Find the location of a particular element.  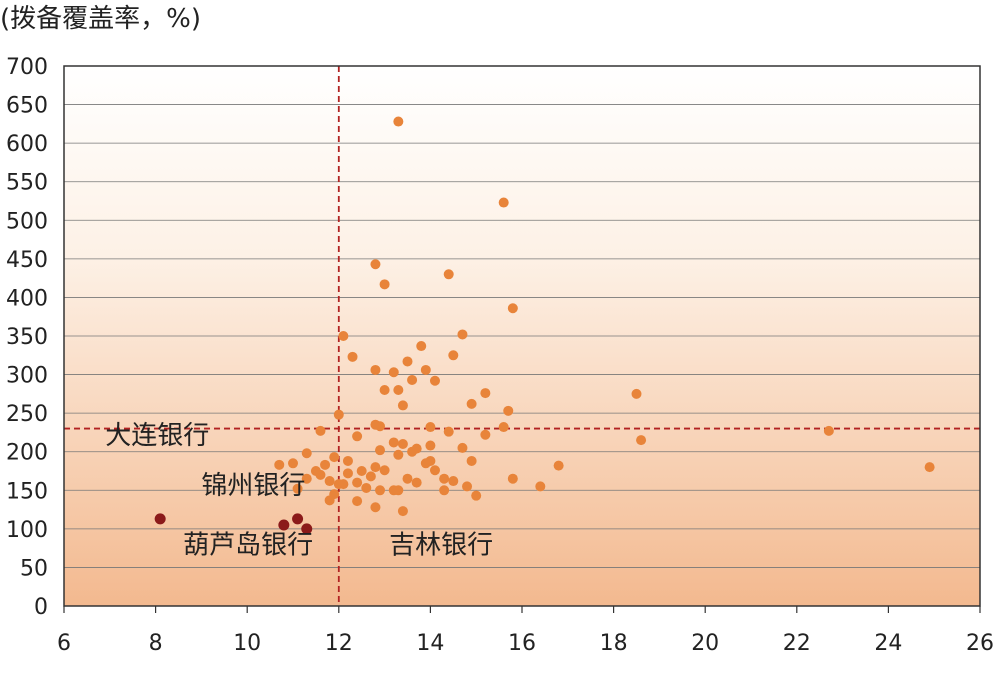

y-tick-label: 50 is located at coordinates (34, 568).